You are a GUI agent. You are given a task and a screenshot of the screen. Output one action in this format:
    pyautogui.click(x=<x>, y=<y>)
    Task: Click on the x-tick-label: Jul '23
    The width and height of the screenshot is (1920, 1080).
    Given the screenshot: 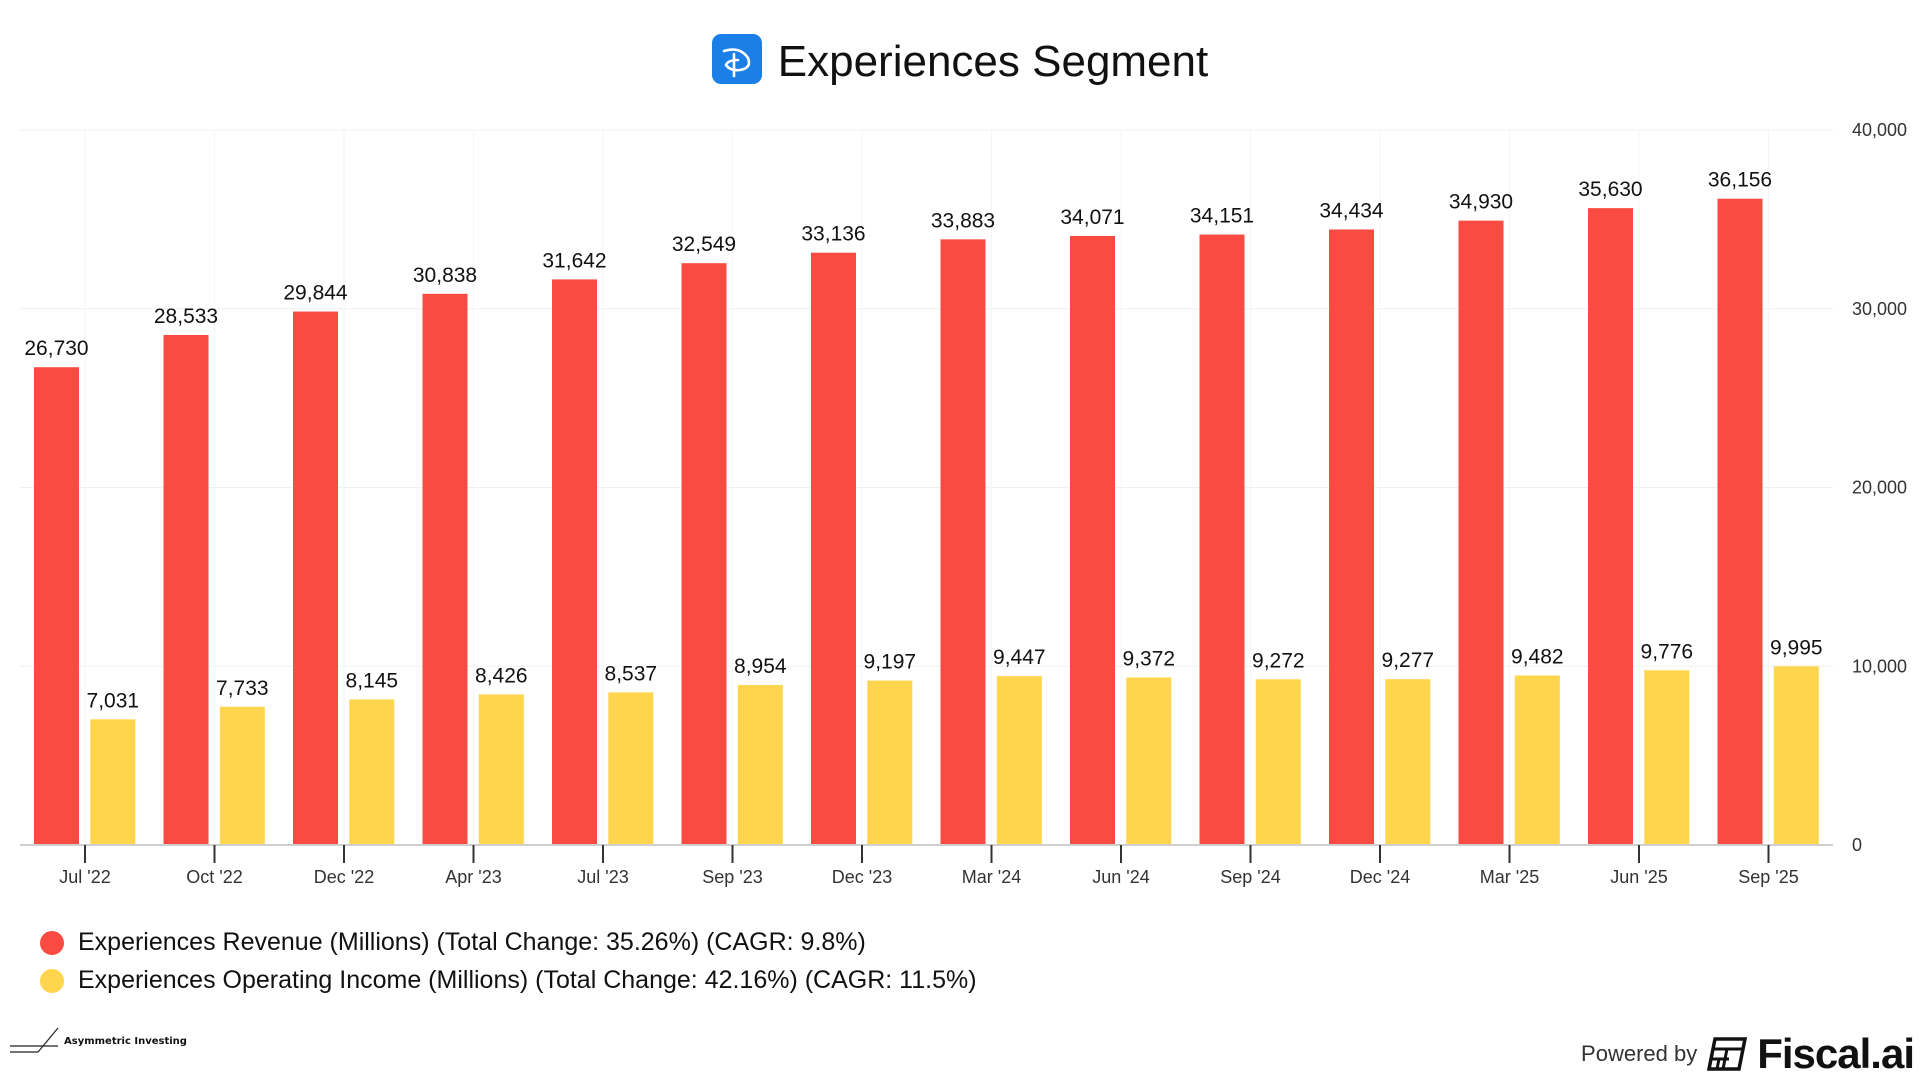 What is the action you would take?
    pyautogui.click(x=602, y=877)
    